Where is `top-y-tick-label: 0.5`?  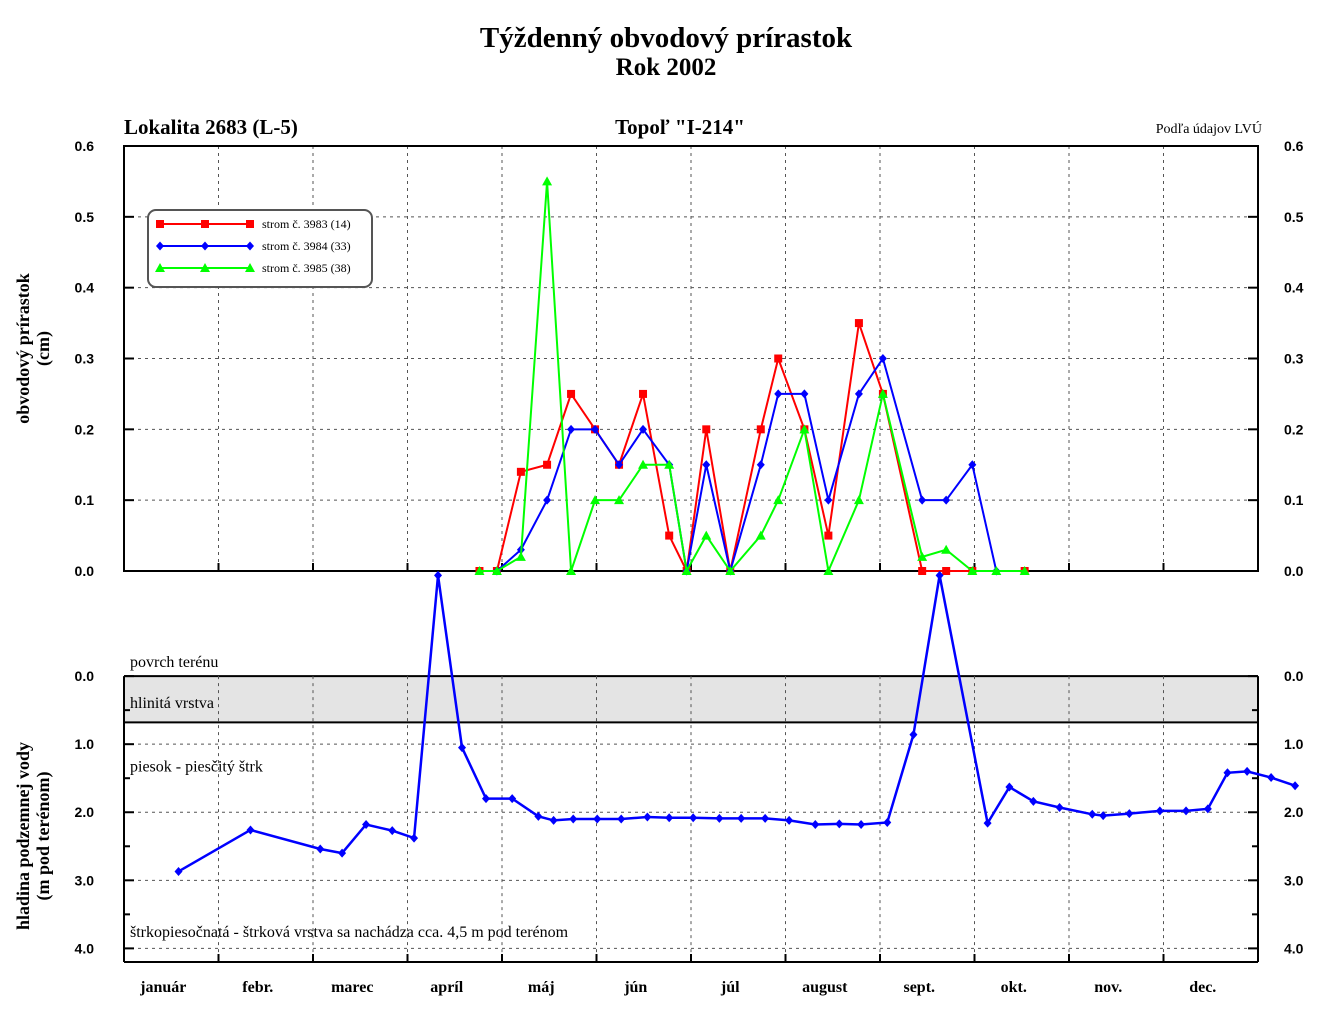 top-y-tick-label: 0.5 is located at coordinates (85, 217).